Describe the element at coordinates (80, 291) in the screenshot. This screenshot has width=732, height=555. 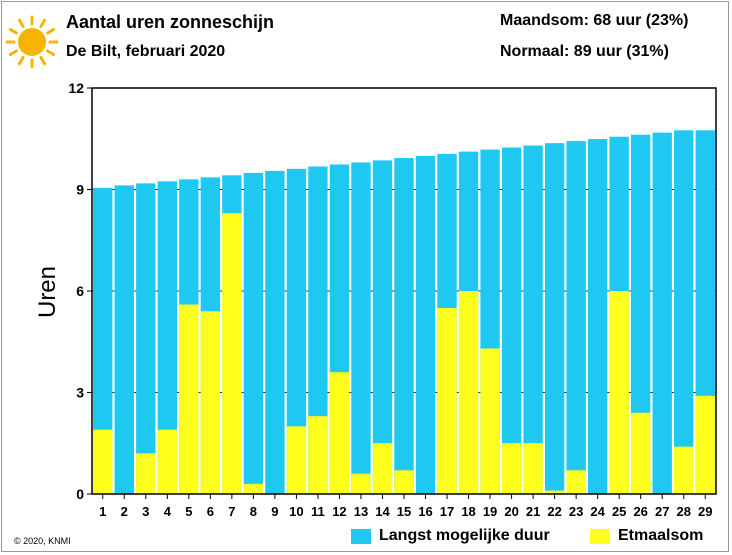
I see `y-tick-label: 6` at that location.